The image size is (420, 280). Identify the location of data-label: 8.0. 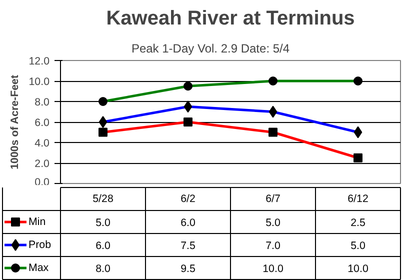
(103, 269).